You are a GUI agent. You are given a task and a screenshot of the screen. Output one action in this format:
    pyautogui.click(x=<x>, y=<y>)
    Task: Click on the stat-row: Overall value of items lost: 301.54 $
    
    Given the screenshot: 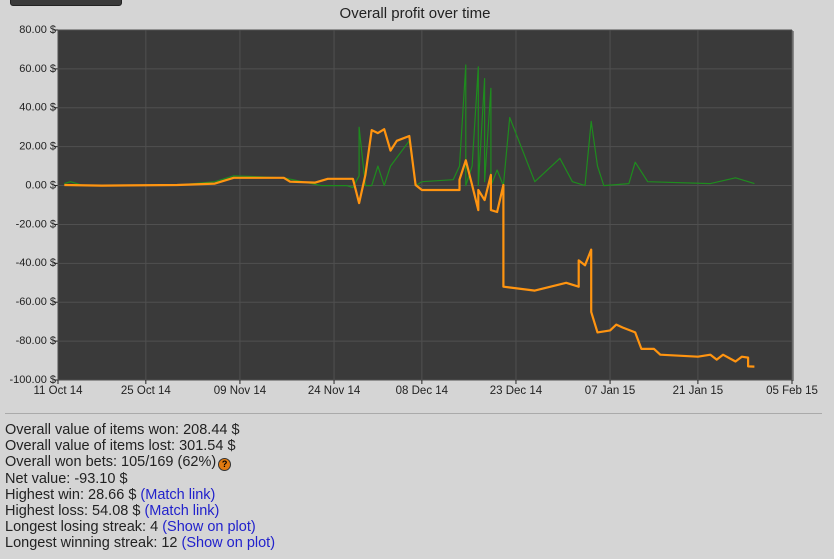 What is the action you would take?
    pyautogui.click(x=140, y=446)
    